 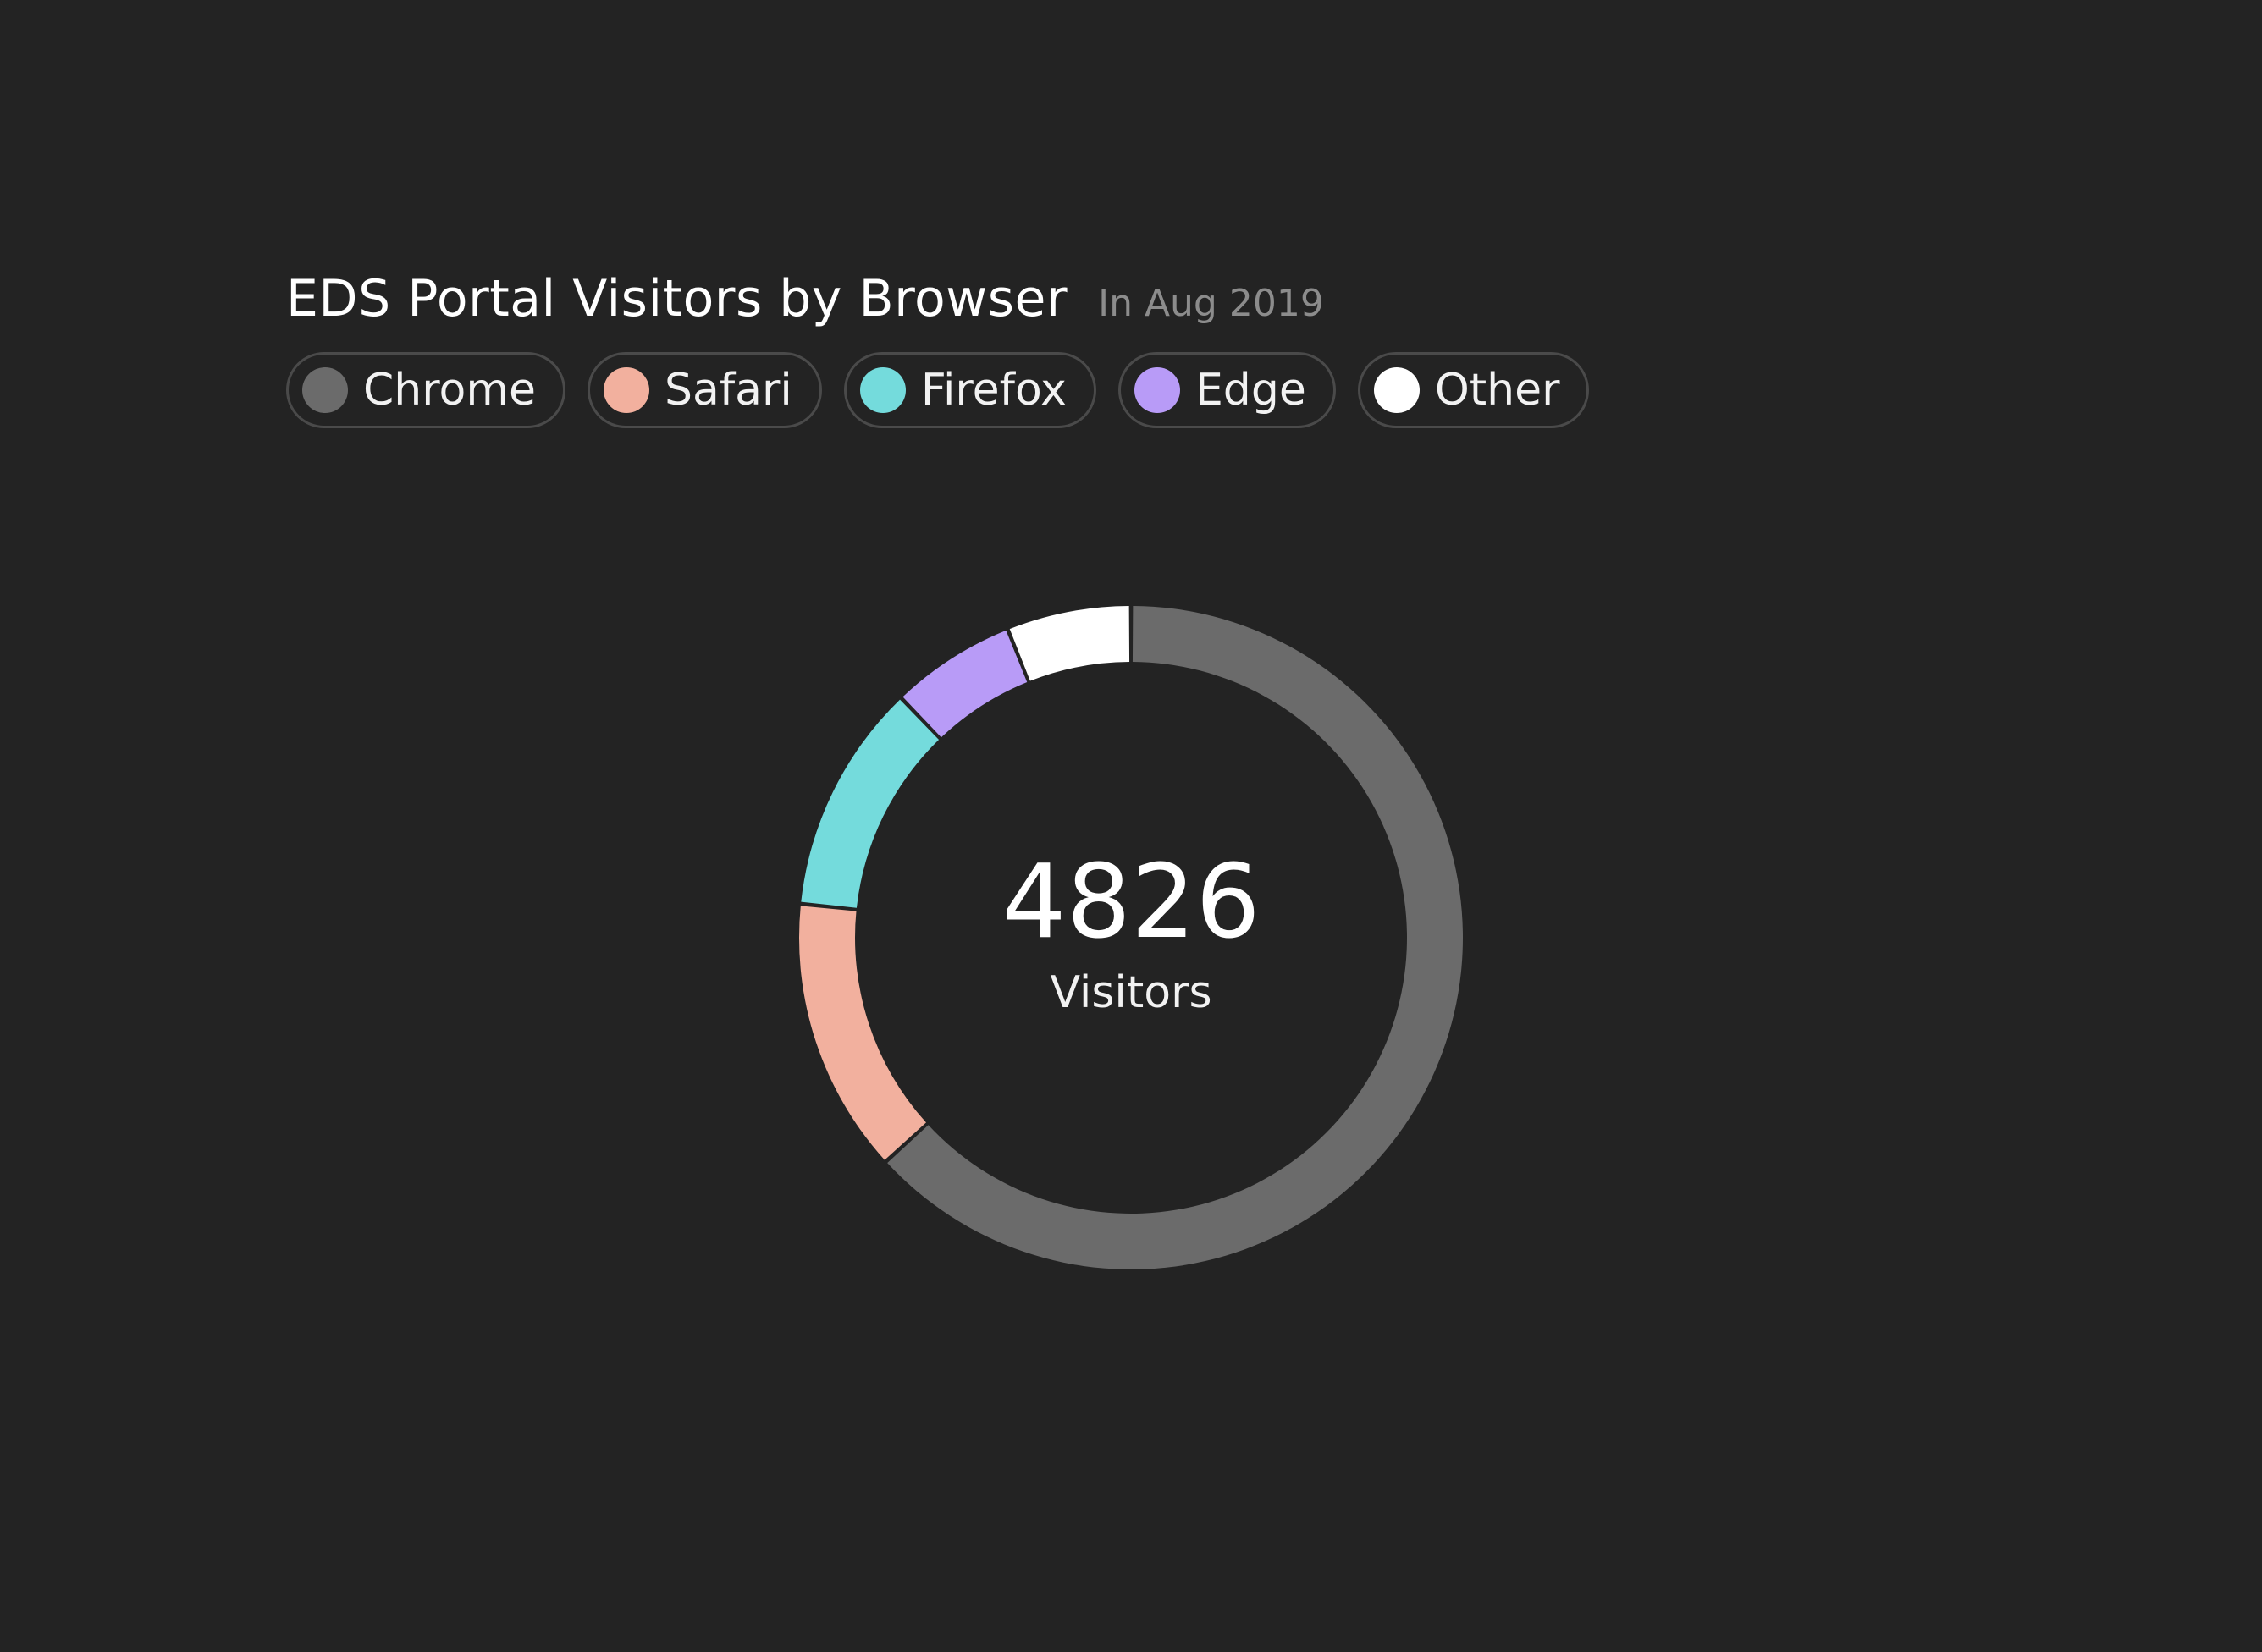 I want to click on chart-title: EDS Portal Visitors by Browser, so click(x=677, y=298).